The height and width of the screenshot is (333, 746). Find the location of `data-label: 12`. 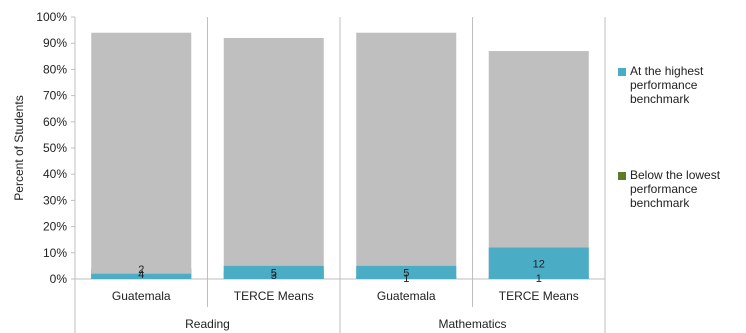

data-label: 12 is located at coordinates (539, 264).